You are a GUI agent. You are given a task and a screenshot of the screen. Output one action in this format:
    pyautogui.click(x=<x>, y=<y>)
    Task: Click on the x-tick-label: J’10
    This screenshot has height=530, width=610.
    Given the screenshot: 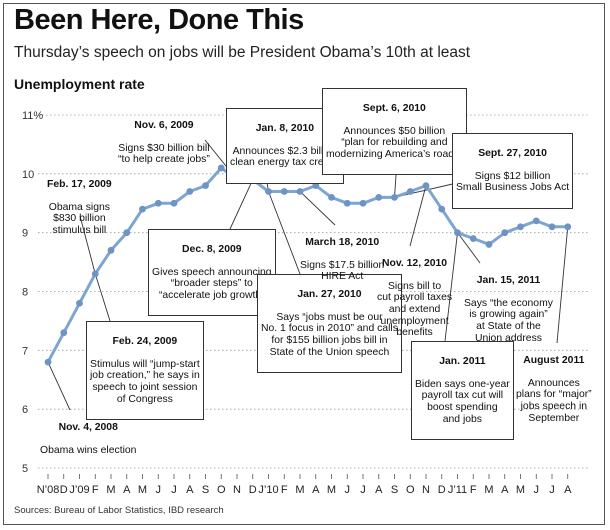 What is the action you would take?
    pyautogui.click(x=268, y=490)
    